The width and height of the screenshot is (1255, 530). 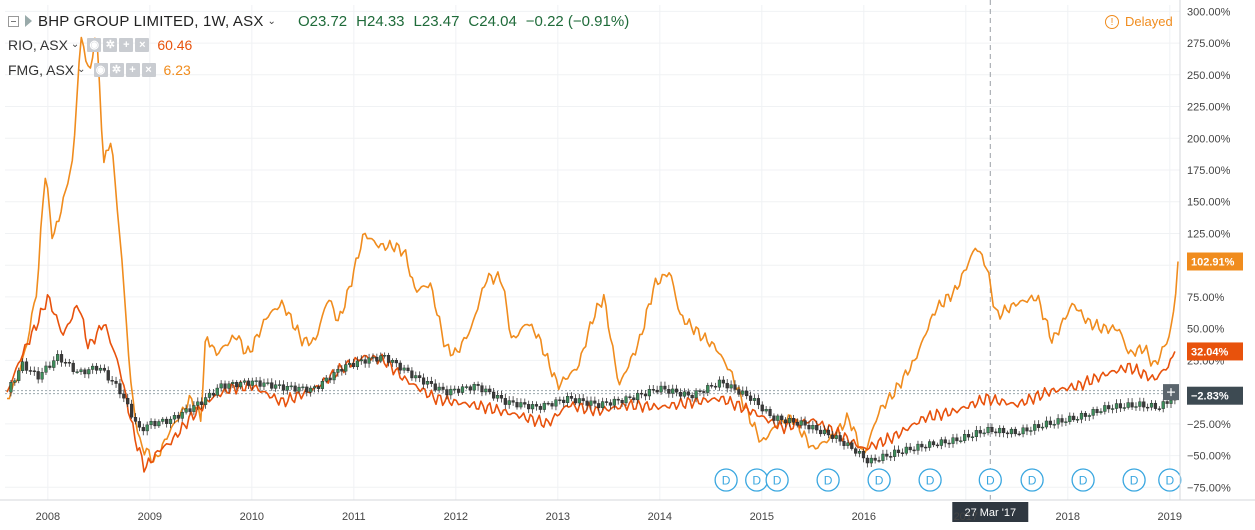 What do you see at coordinates (1209, 234) in the screenshot?
I see `y-tick-label: 125.00%` at bounding box center [1209, 234].